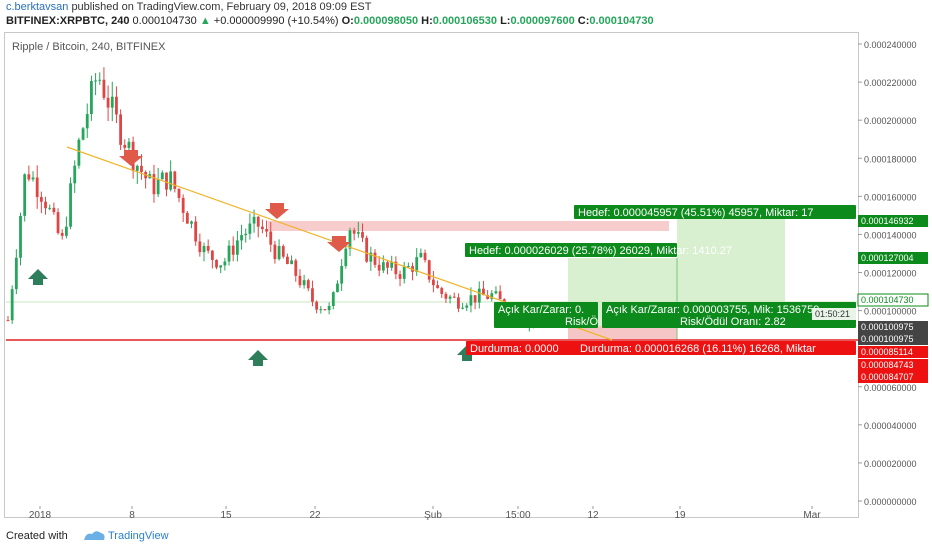 This screenshot has height=550, width=932. What do you see at coordinates (541, 310) in the screenshot?
I see `pnl-label-1: Açık Kar/Zarar: 0.` at bounding box center [541, 310].